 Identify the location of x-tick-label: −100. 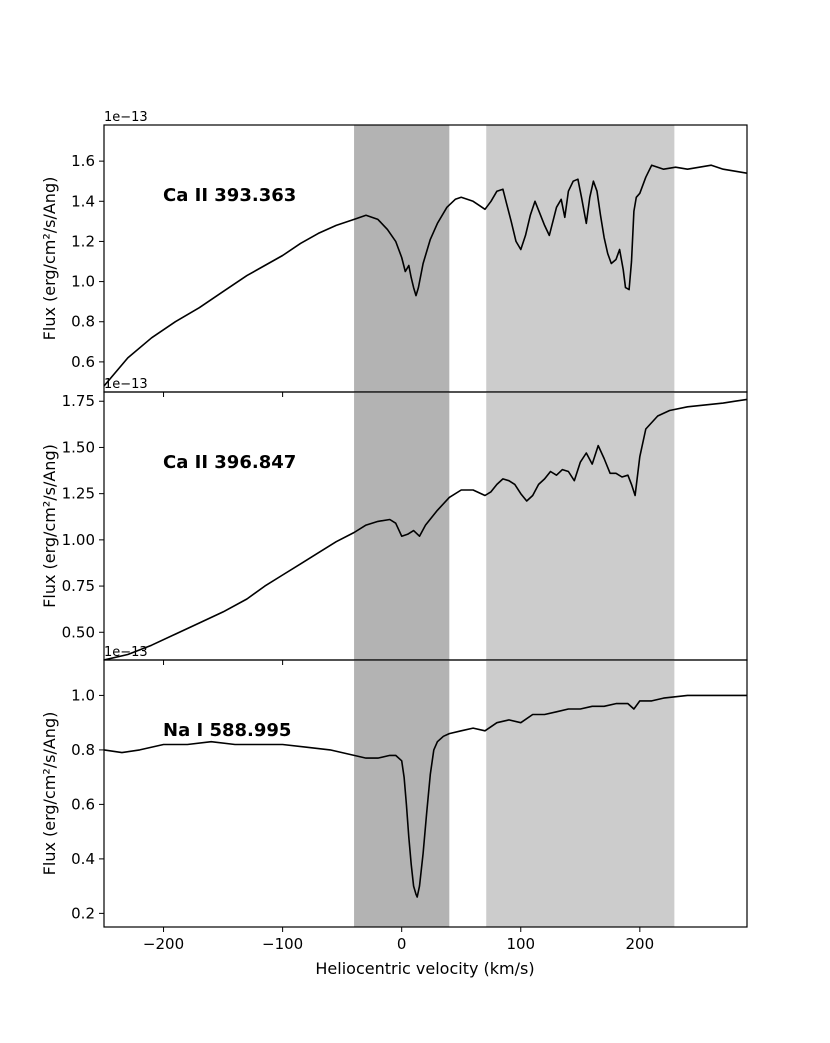
(282, 944).